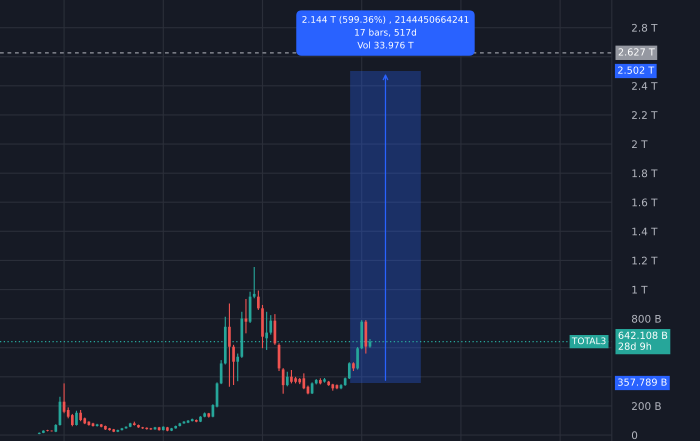 This screenshot has height=441, width=700. What do you see at coordinates (589, 340) in the screenshot?
I see `annotation: TOTAL3` at bounding box center [589, 340].